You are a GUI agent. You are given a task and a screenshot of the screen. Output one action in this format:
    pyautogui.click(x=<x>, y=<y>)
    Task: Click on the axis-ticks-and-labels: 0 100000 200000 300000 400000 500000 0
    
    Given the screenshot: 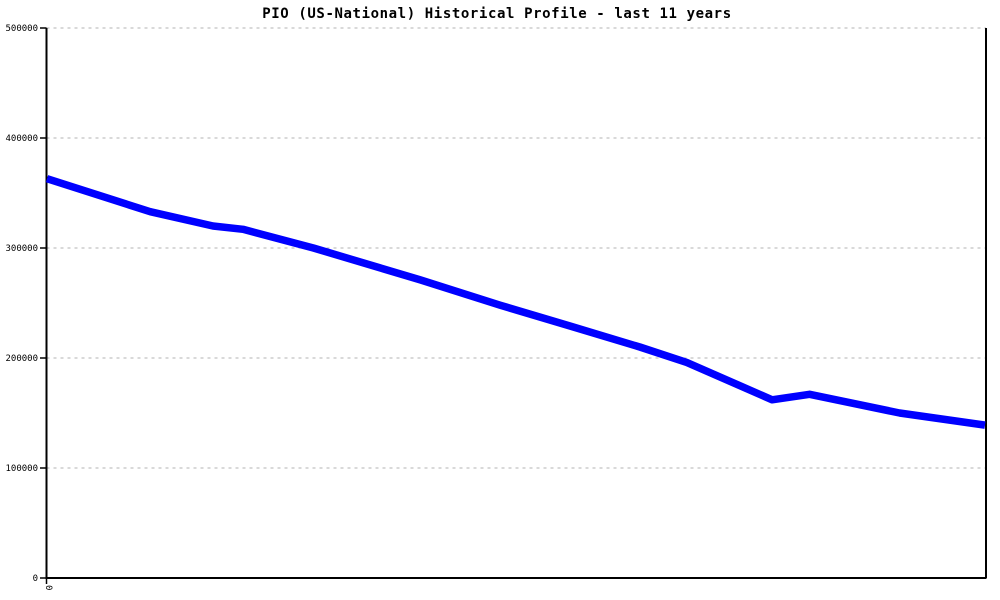 What is the action you would take?
    pyautogui.click(x=29, y=307)
    